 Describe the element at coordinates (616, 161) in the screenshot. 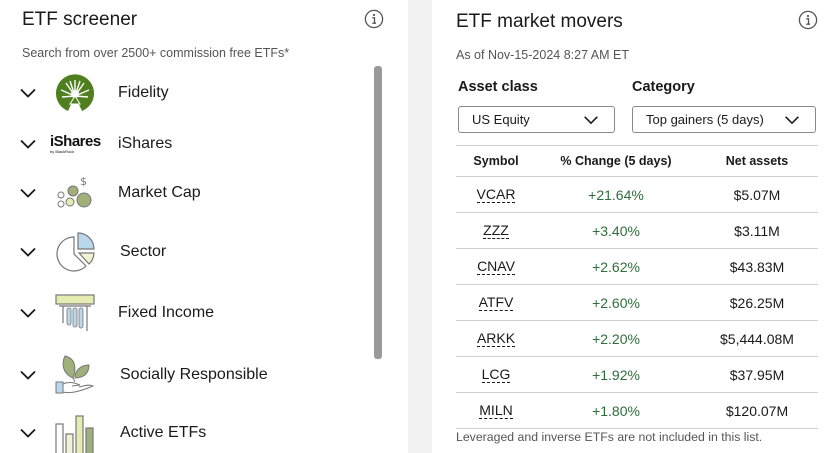

I see `column-header-change: % Change (5 days)` at that location.